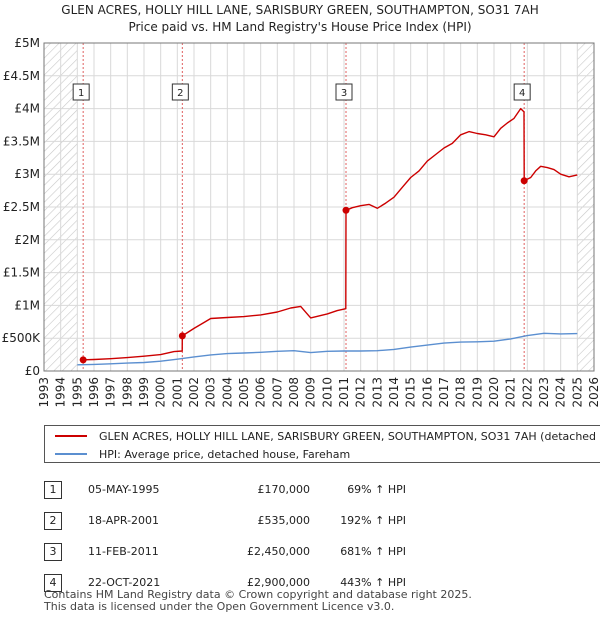 Image resolution: width=600 pixels, height=620 pixels. What do you see at coordinates (477, 392) in the screenshot?
I see `x-tick-label: 2019` at bounding box center [477, 392].